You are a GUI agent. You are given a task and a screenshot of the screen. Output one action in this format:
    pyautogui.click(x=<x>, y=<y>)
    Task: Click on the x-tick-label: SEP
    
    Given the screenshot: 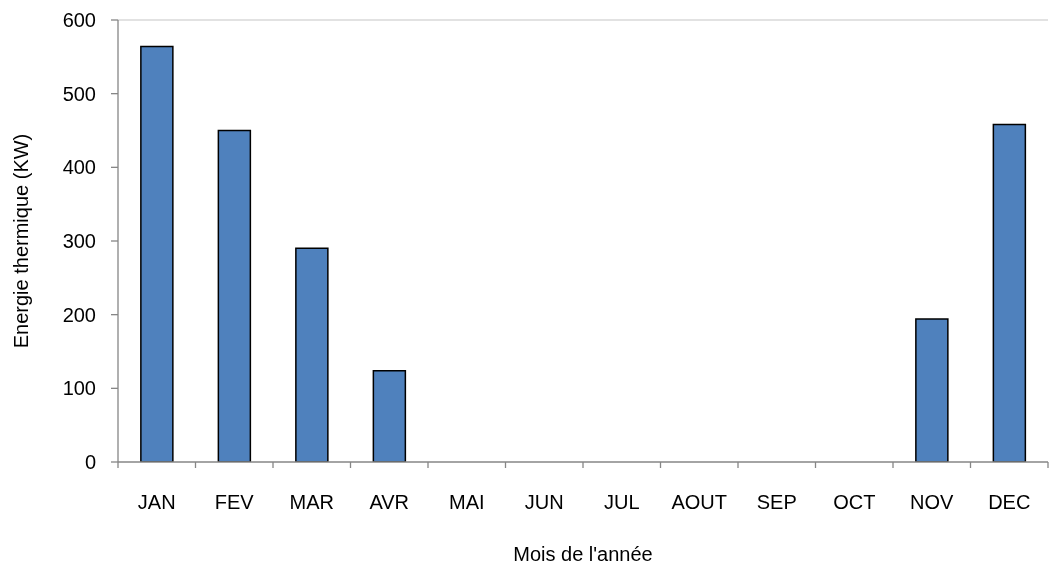 What is the action you would take?
    pyautogui.click(x=776, y=502)
    